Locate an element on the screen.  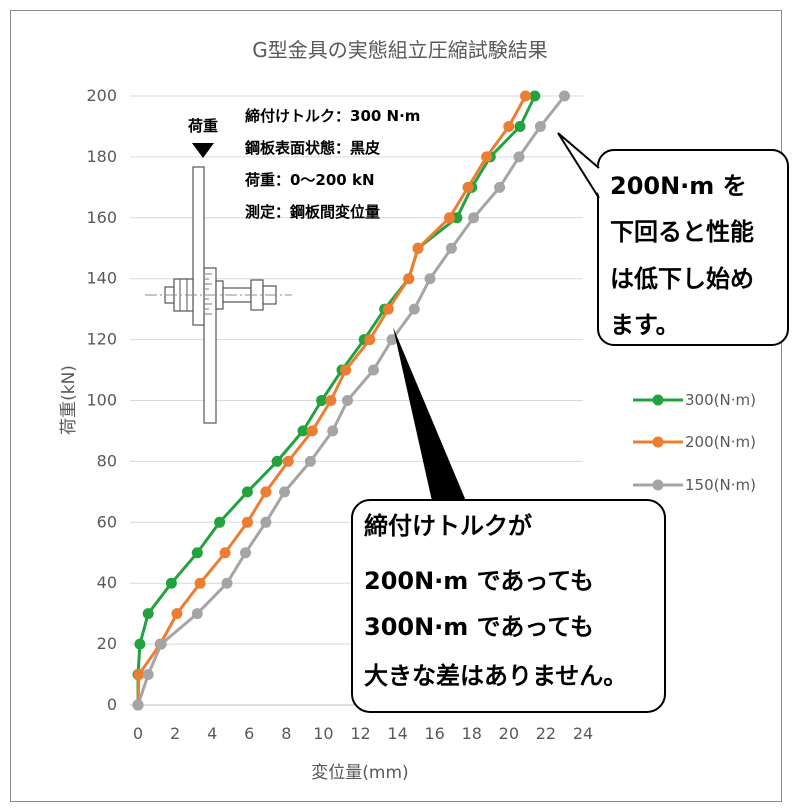
y-tick-label: 120 is located at coordinates (101, 339).